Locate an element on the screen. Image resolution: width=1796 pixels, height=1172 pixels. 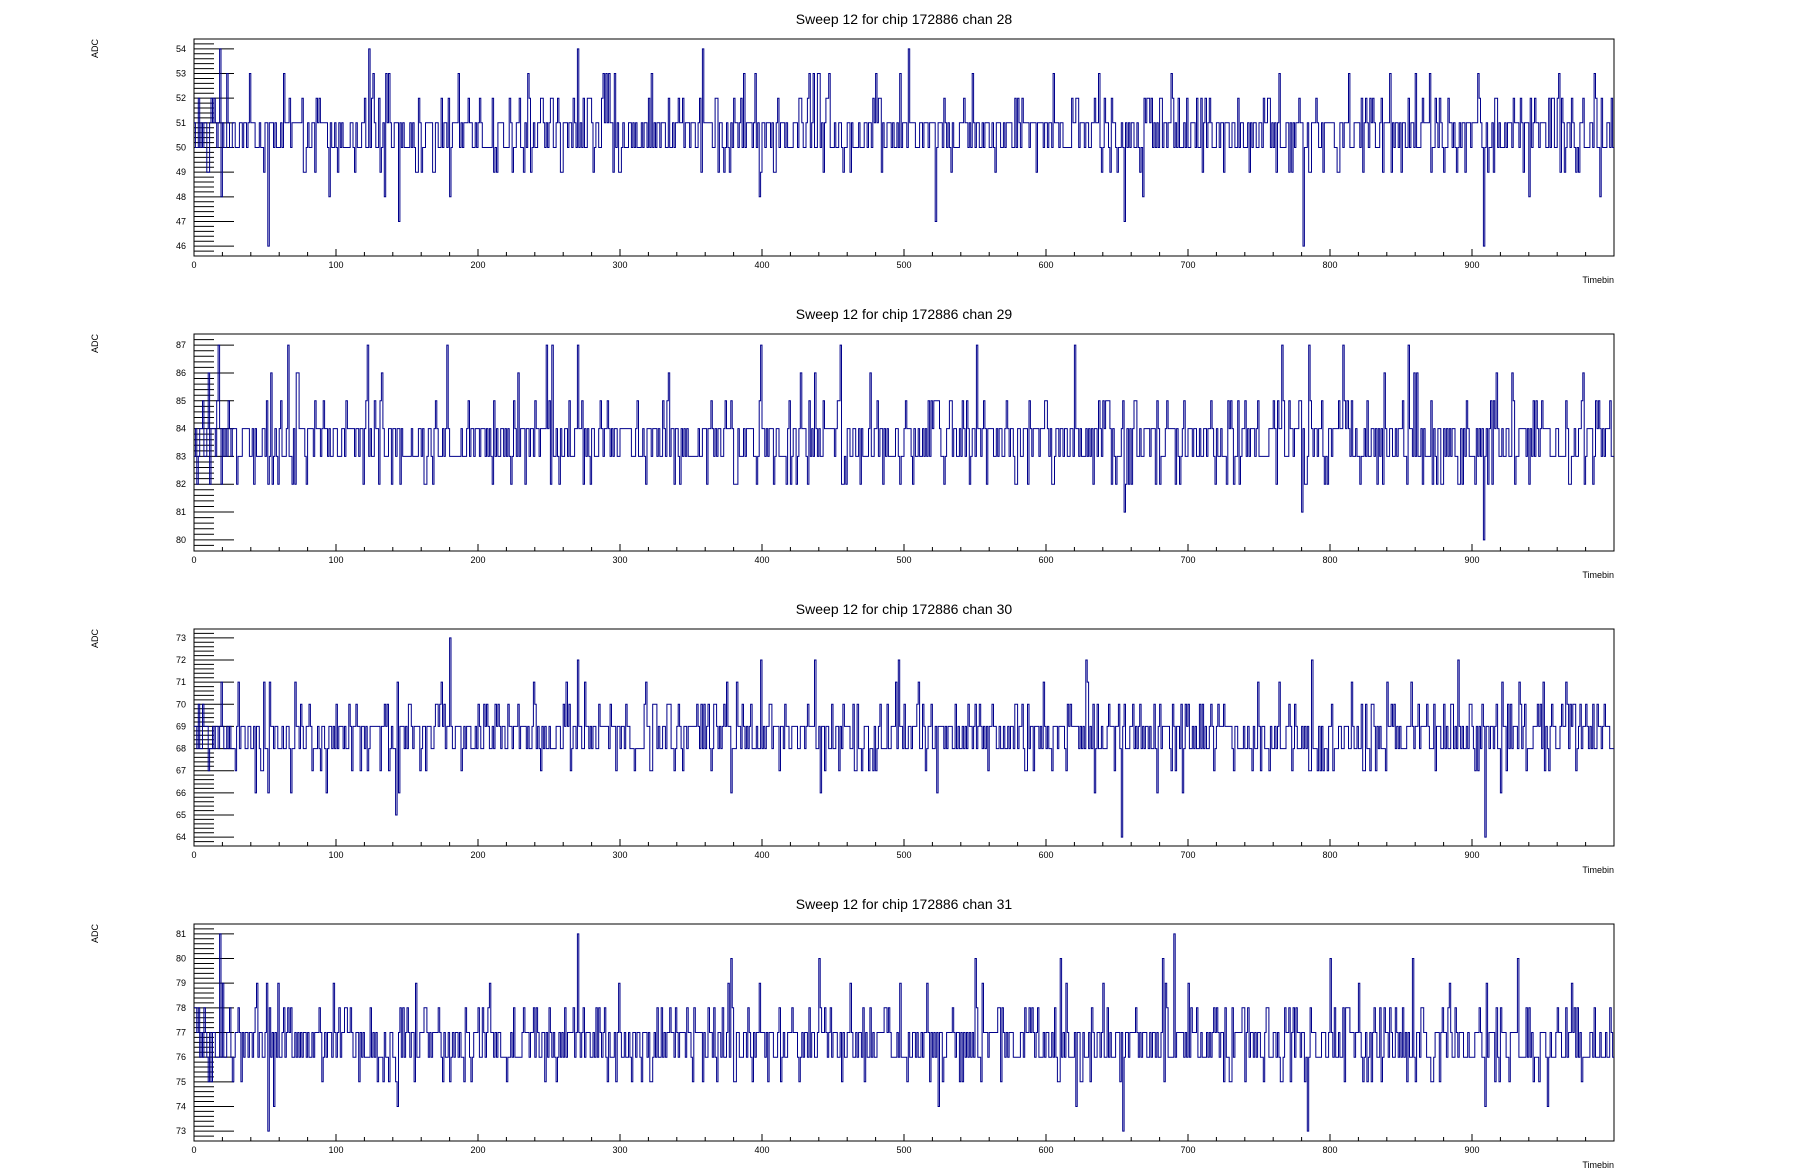
y-tick-label: 53 is located at coordinates (181, 74).